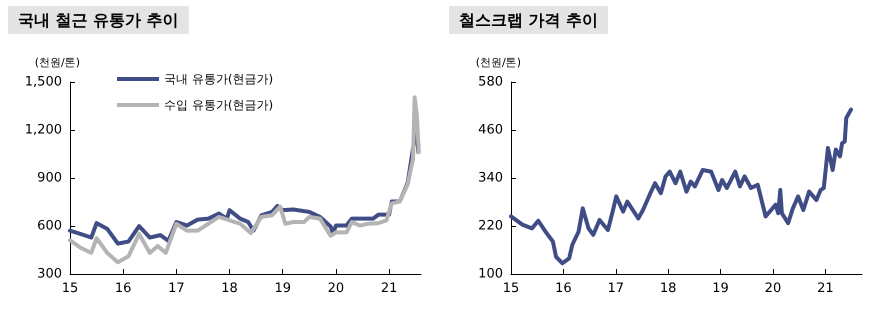 Image resolution: width=883 pixels, height=326 pixels. Describe the element at coordinates (49, 226) in the screenshot. I see `y-tick-label: 600` at that location.